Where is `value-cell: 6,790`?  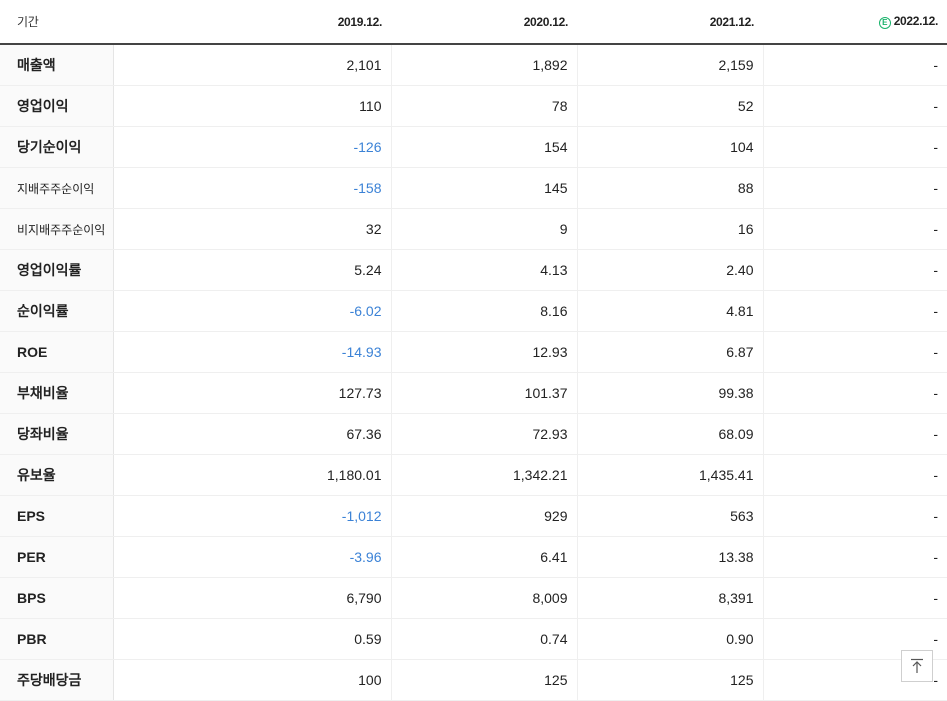 value-cell: 6,790 is located at coordinates (252, 598).